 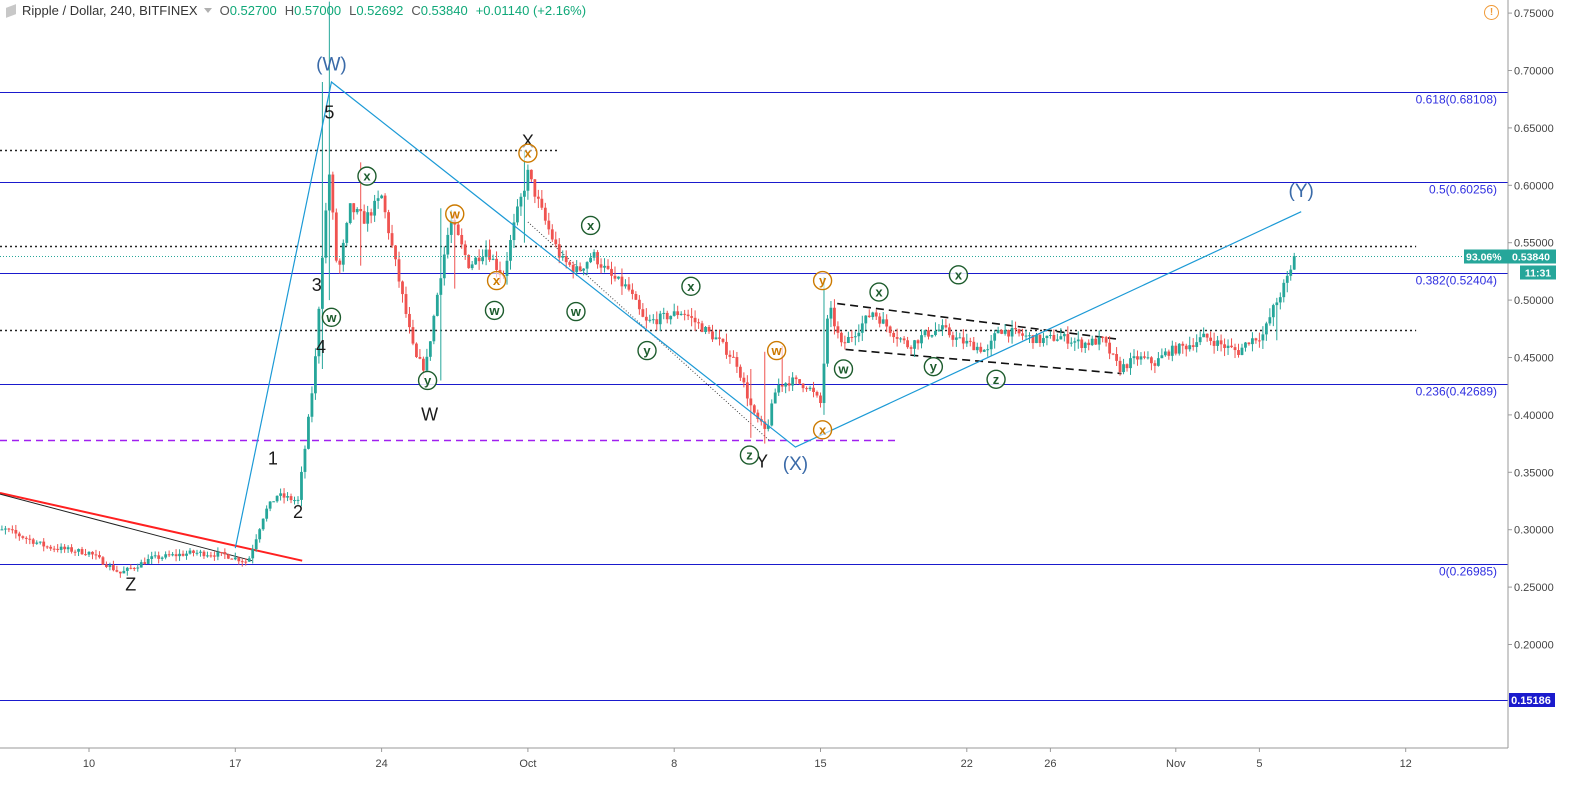 I want to click on x-tick-label: Oct, so click(x=527, y=764).